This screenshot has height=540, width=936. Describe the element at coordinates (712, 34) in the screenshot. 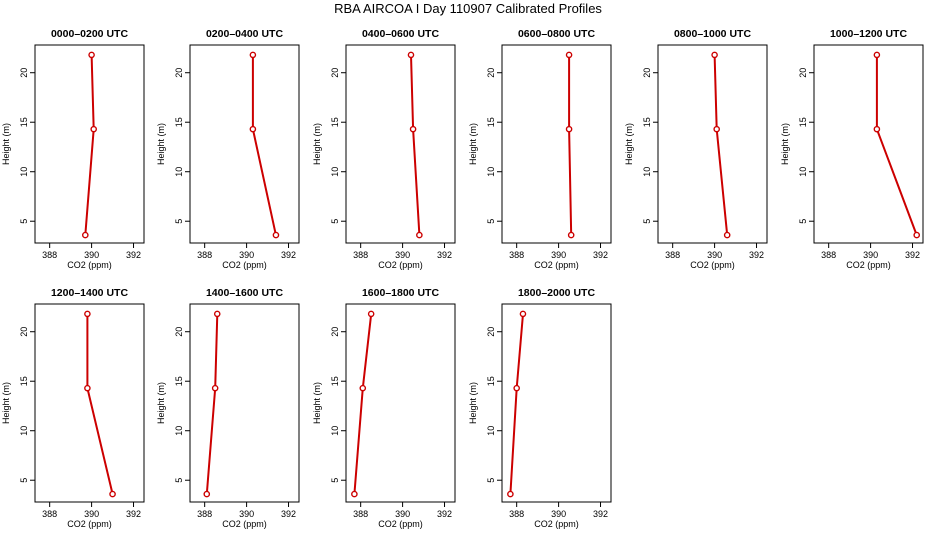

I see `panel-title: 0800–1000 UTC` at that location.